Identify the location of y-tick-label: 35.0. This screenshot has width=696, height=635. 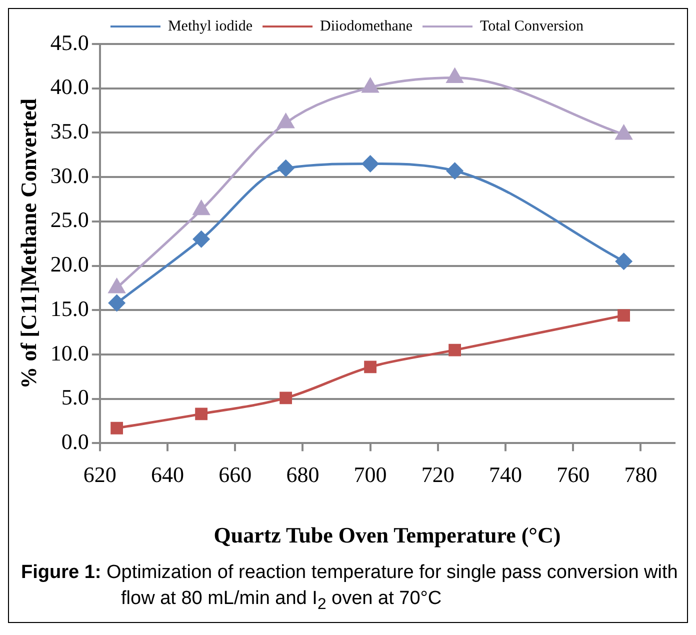
(69, 131).